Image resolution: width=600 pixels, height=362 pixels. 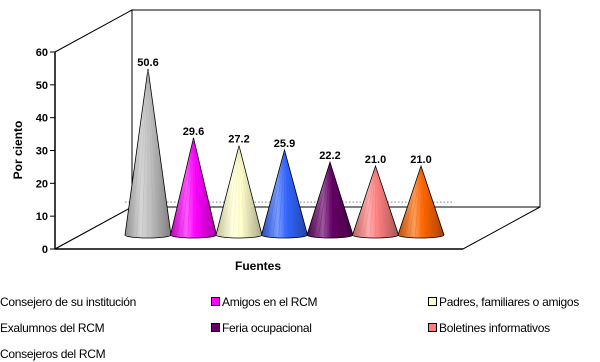 What do you see at coordinates (329, 156) in the screenshot?
I see `data-label: 22.2` at bounding box center [329, 156].